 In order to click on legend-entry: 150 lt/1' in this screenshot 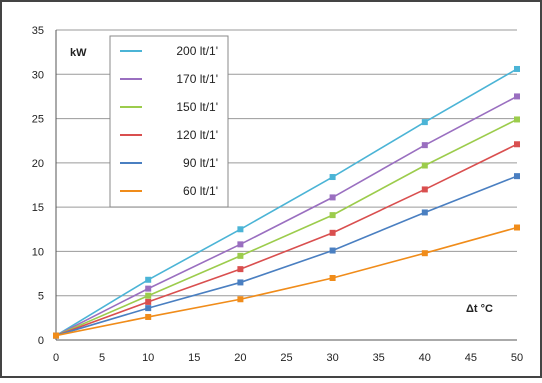, I will do `click(197, 107)`.